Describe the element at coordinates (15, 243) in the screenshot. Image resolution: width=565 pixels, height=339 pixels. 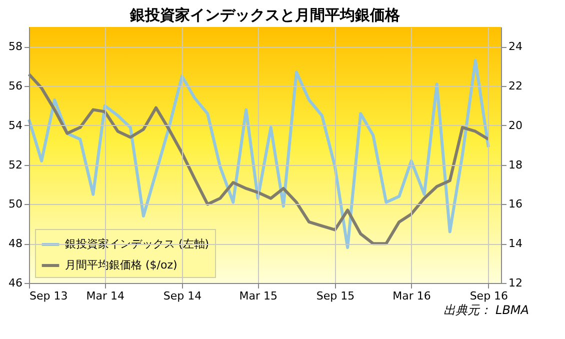
I see `y-tick-label: 48` at that location.